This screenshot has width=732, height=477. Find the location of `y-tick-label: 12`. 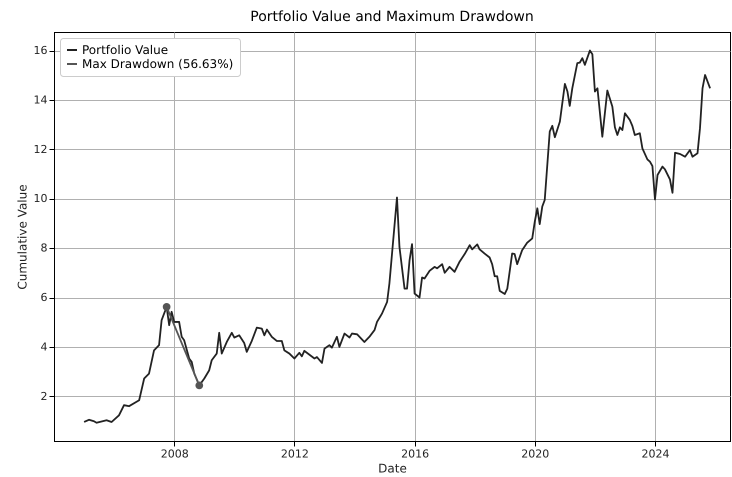

y-tick-label: 12 is located at coordinates (41, 149).